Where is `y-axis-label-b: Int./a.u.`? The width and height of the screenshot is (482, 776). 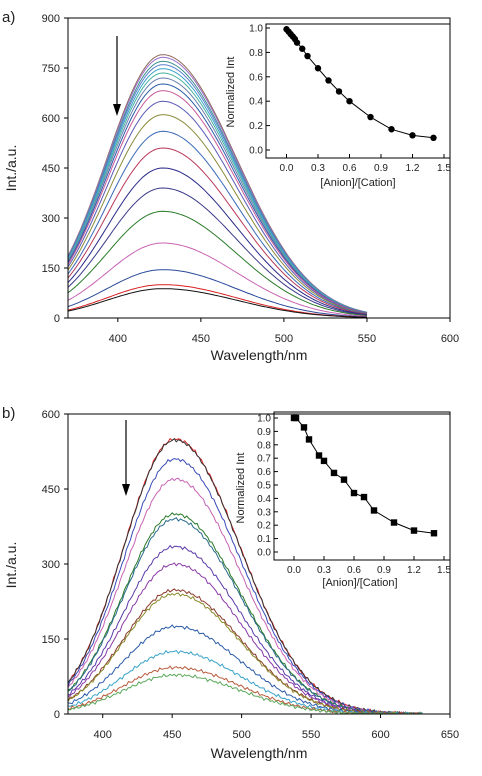 y-axis-label-b: Int./a.u. is located at coordinates (11, 565).